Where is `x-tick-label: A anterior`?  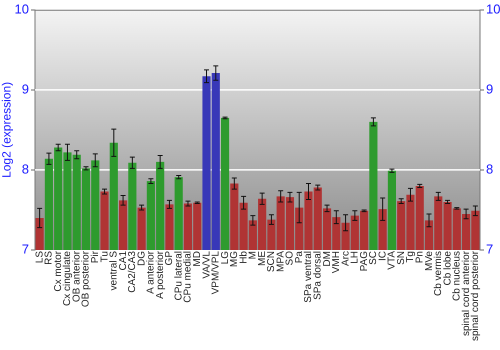
x-tick-label: A anterior is located at coordinates (151, 272).